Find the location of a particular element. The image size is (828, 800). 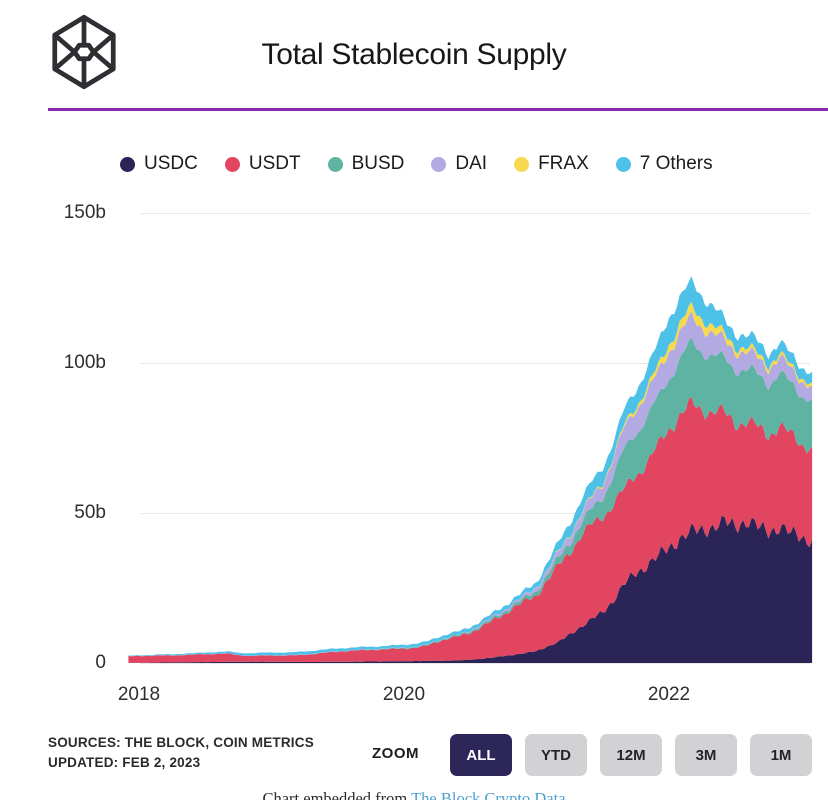

zoom-range-label: ZOOM is located at coordinates (395, 753).